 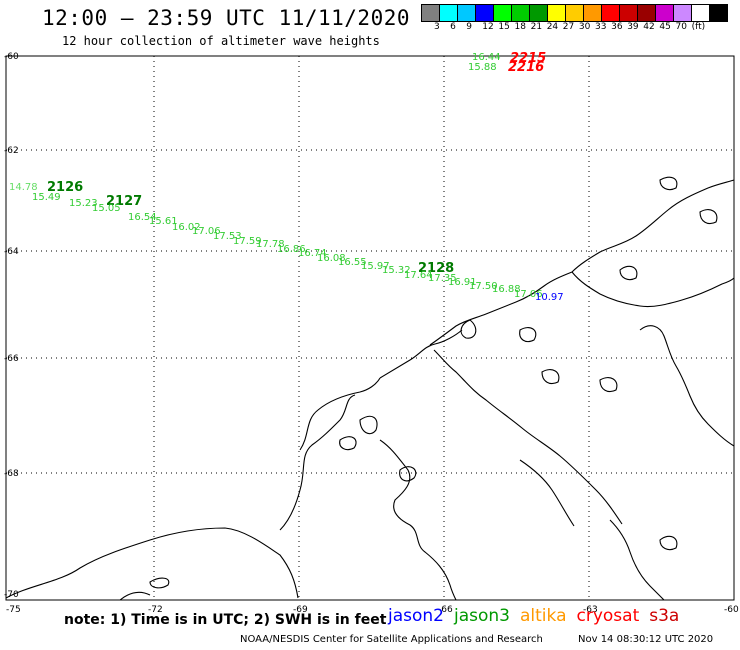 I want to click on wave-height-reading: 17.59, so click(x=247, y=241).